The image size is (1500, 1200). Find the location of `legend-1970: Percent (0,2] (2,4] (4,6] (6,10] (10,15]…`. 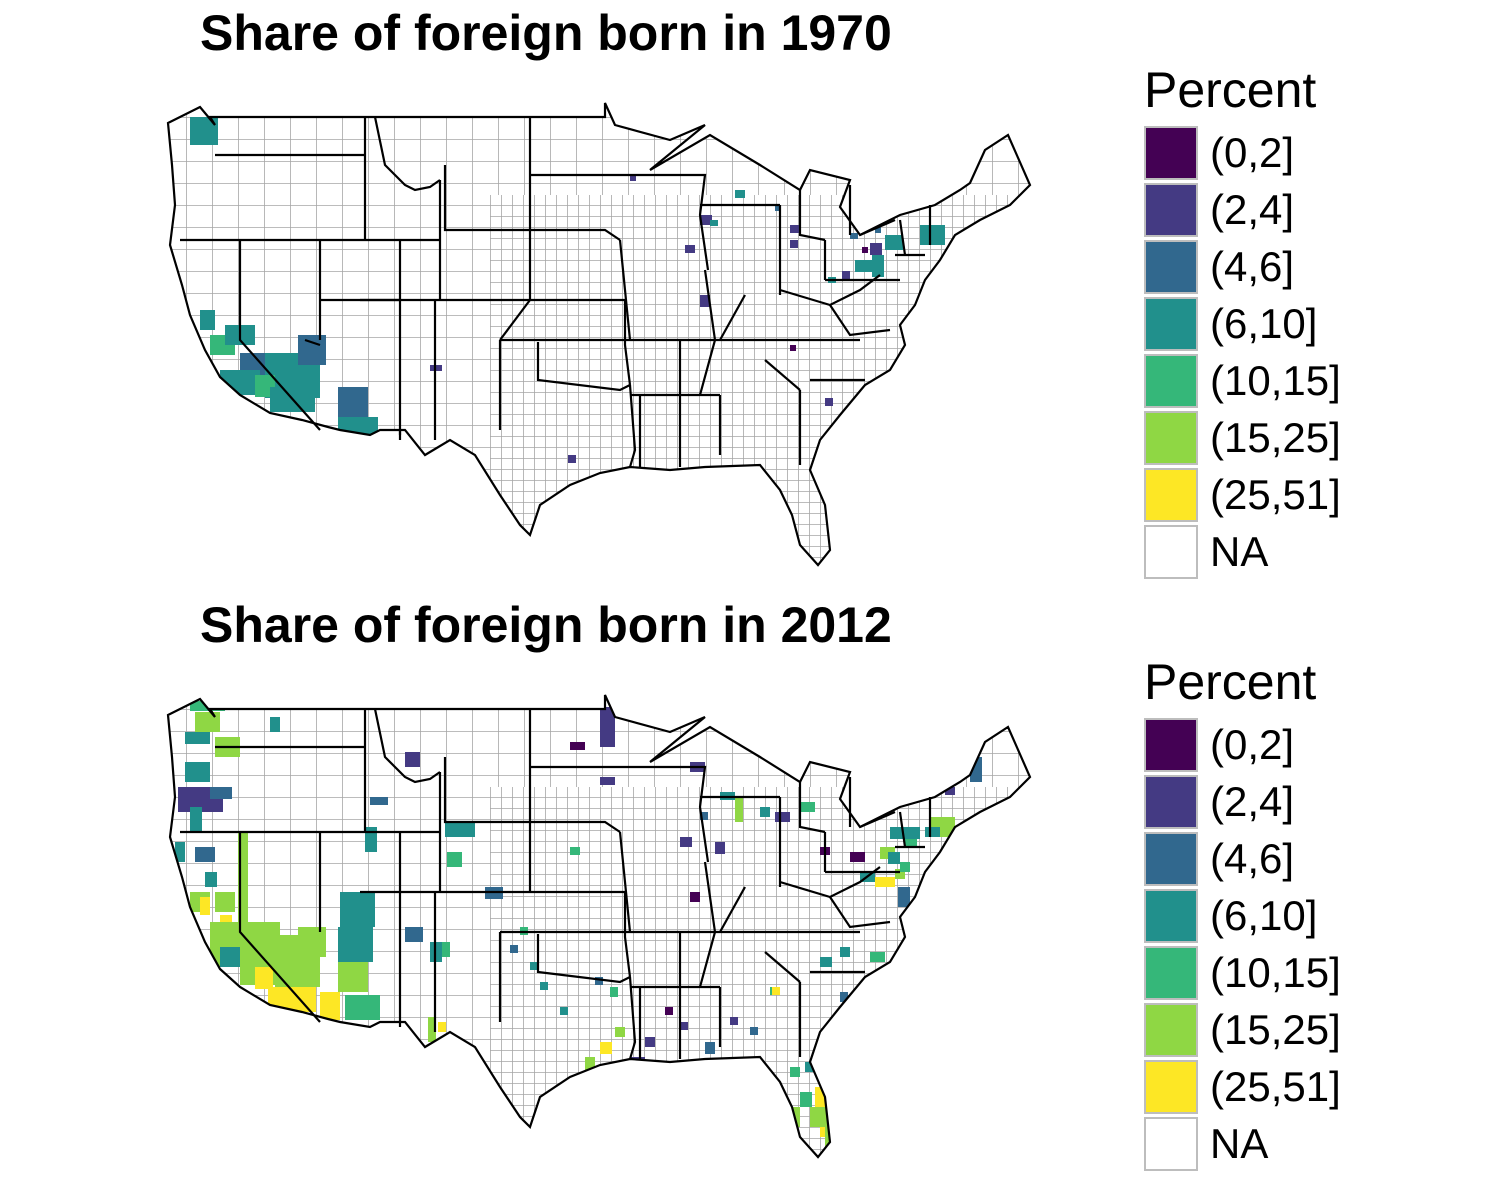

legend-1970: Percent (0,2] (2,4] (4,6] (6,10] (10,15]… is located at coordinates (1274, 320).